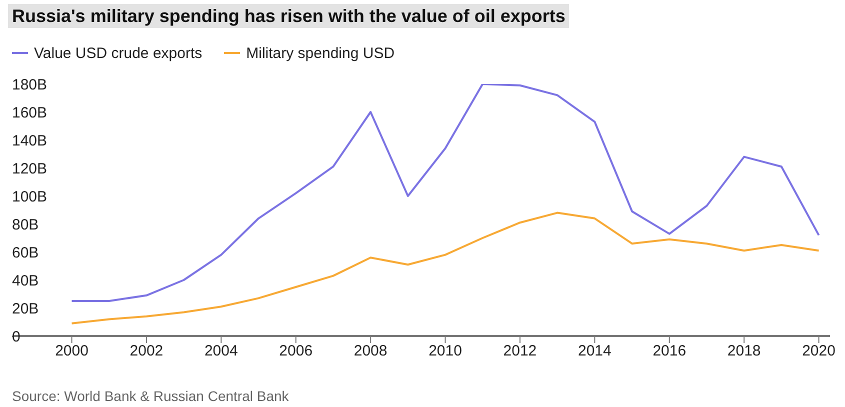 This screenshot has height=407, width=845. I want to click on x-tick-label: 2016, so click(669, 351).